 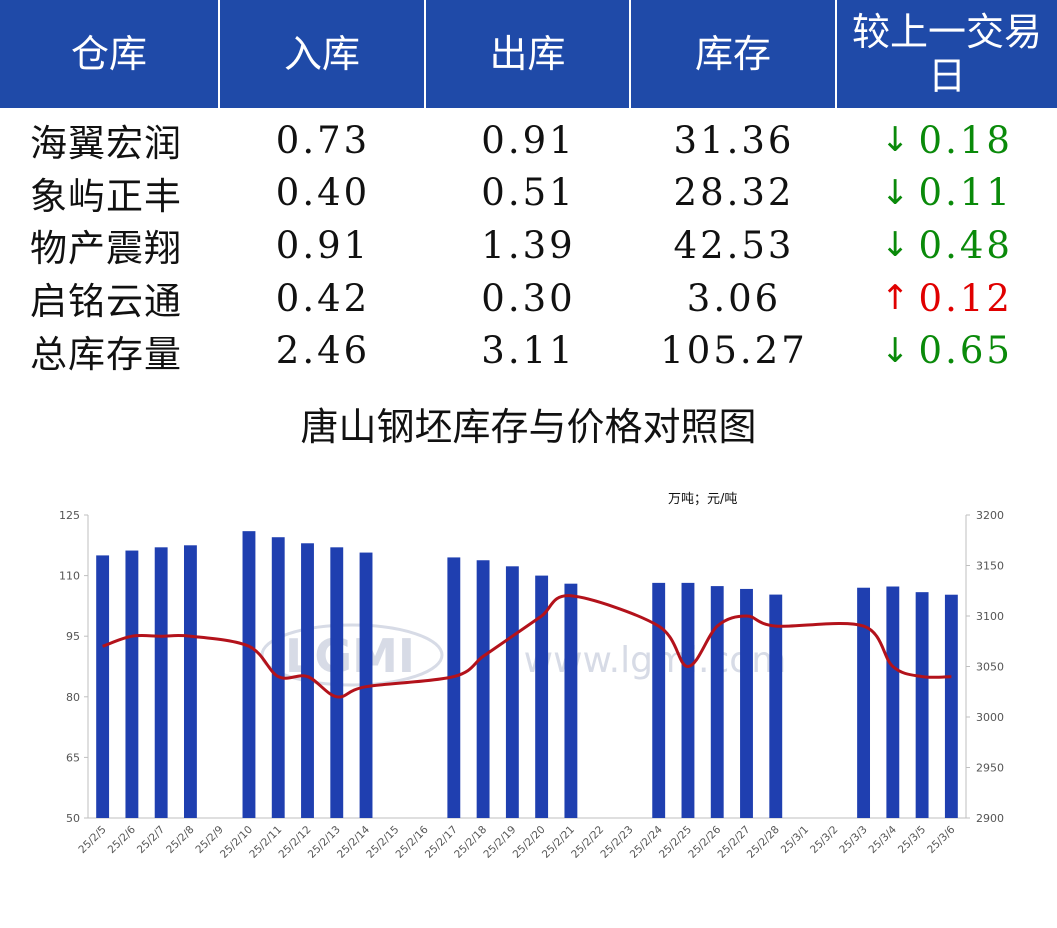 I want to click on header-stock: 库存, so click(x=734, y=54).